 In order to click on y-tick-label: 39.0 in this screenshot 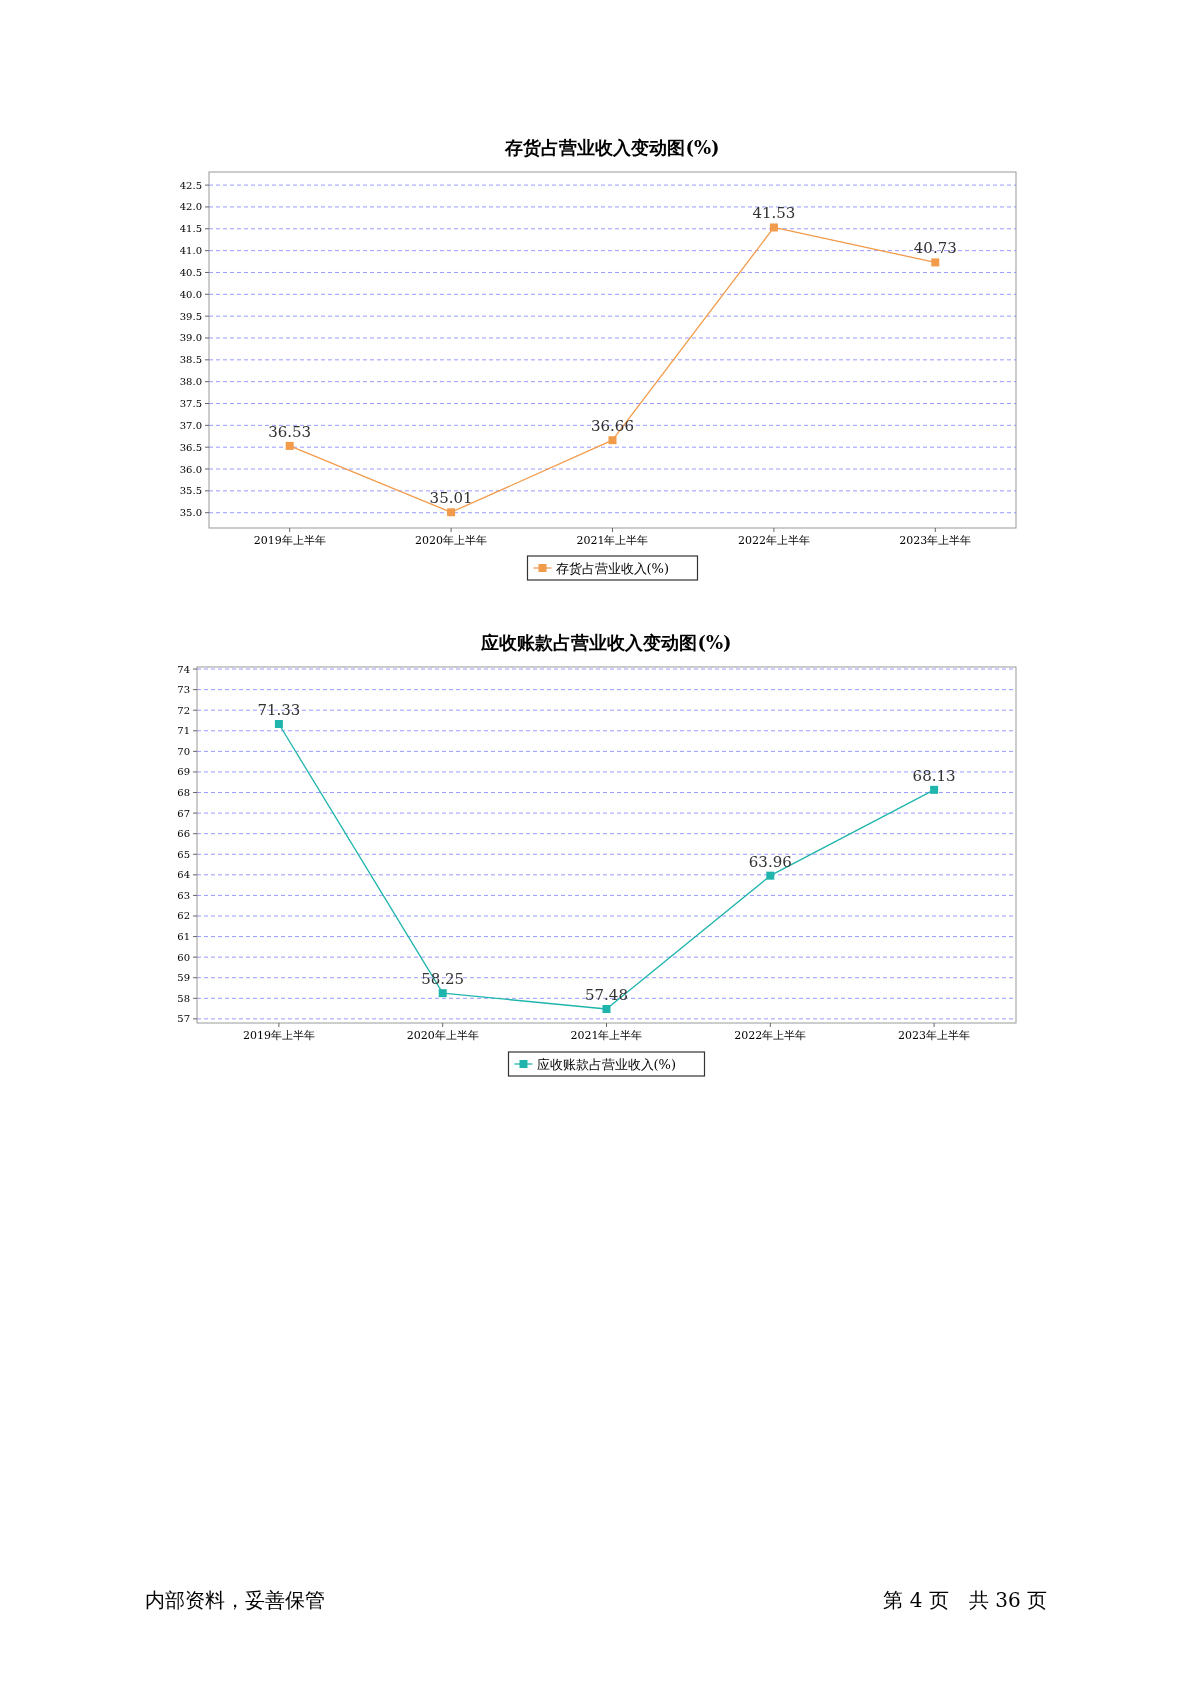, I will do `click(190, 338)`.